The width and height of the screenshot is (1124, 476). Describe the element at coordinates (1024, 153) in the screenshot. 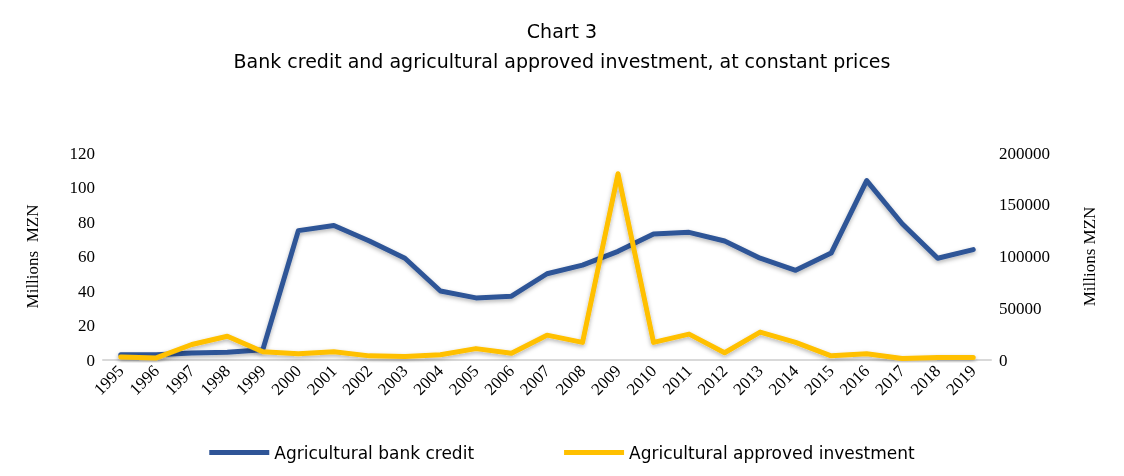

I see `y2-tick-label: 200000` at that location.